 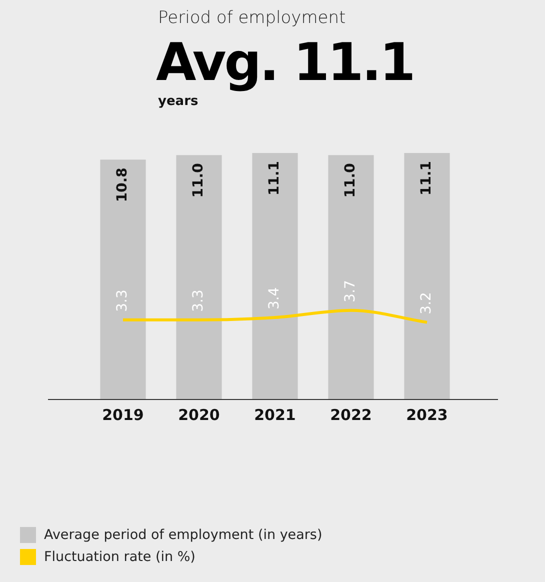 I want to click on x-tick-label: 2021, so click(x=275, y=415).